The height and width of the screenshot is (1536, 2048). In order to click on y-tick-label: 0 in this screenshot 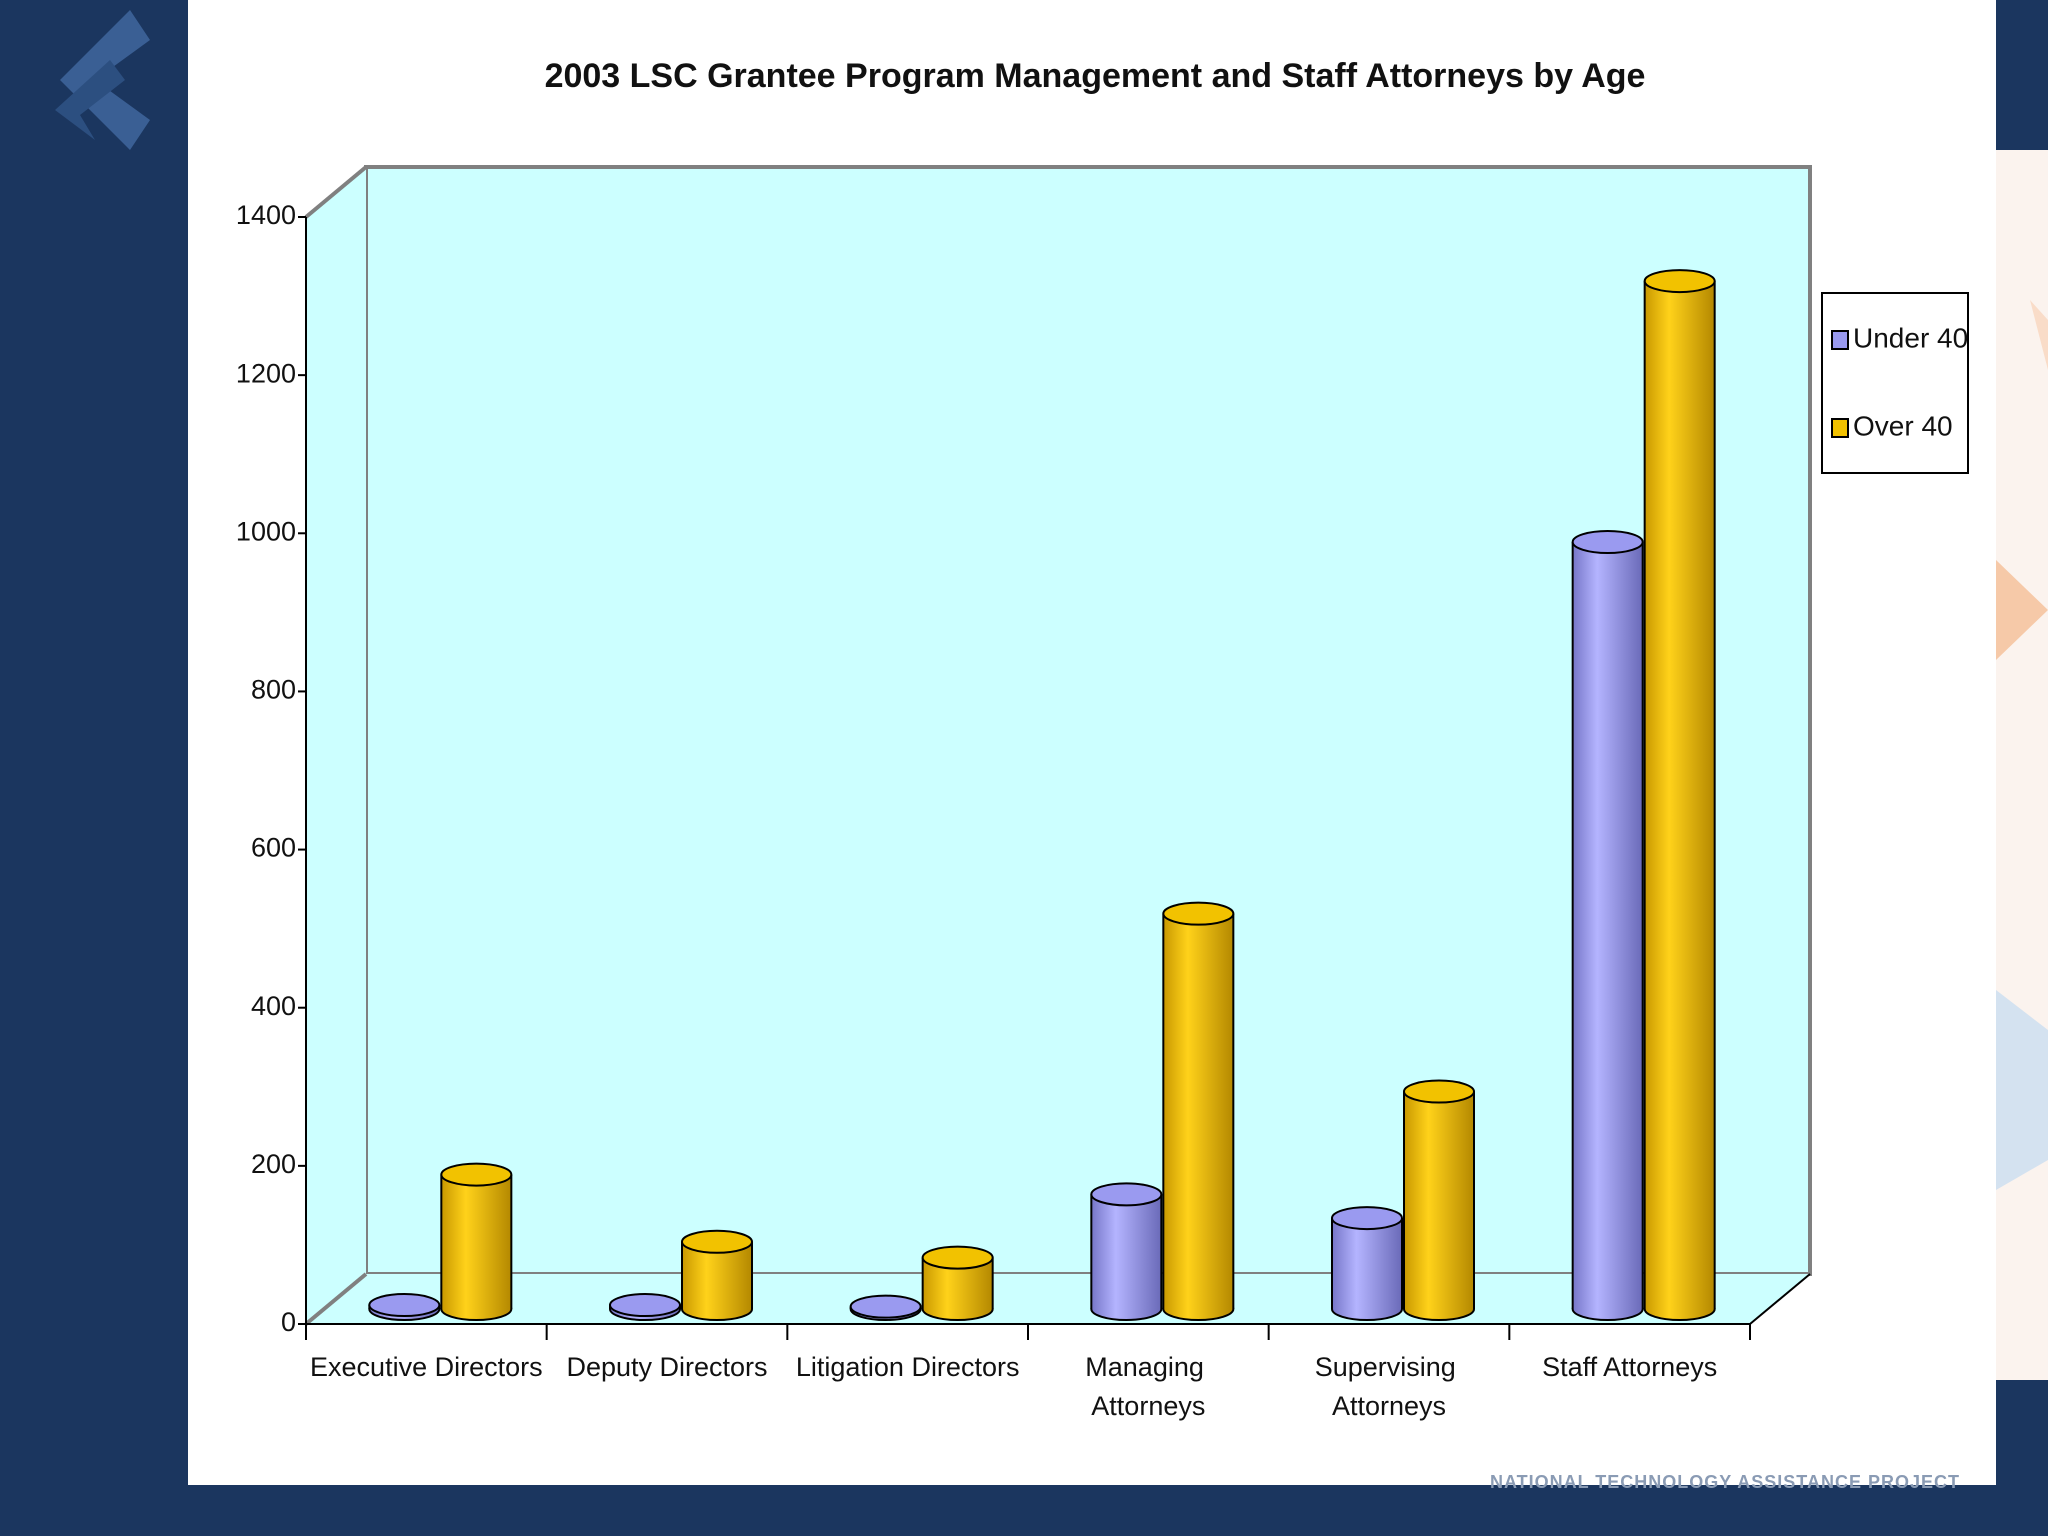, I will do `click(288, 1322)`.